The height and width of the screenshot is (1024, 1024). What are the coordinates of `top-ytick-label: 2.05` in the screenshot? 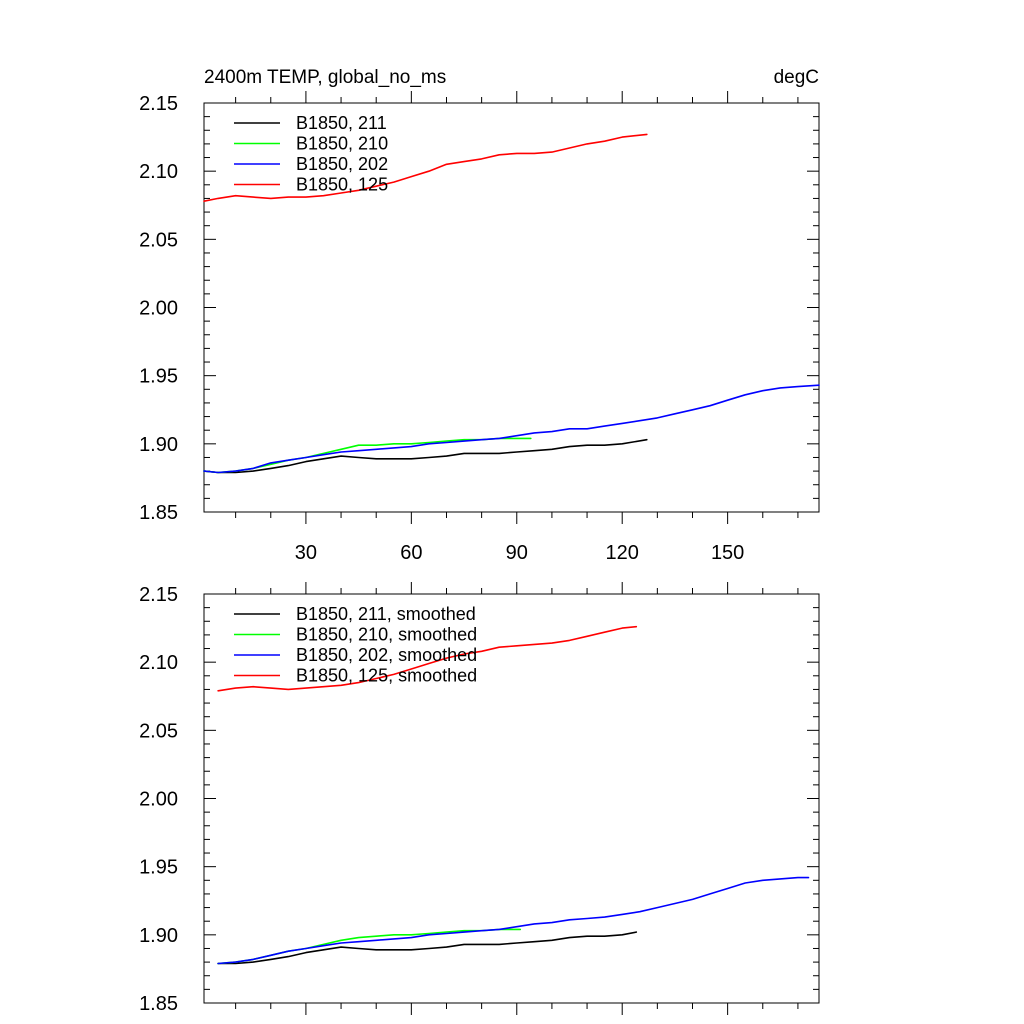 It's located at (158, 240).